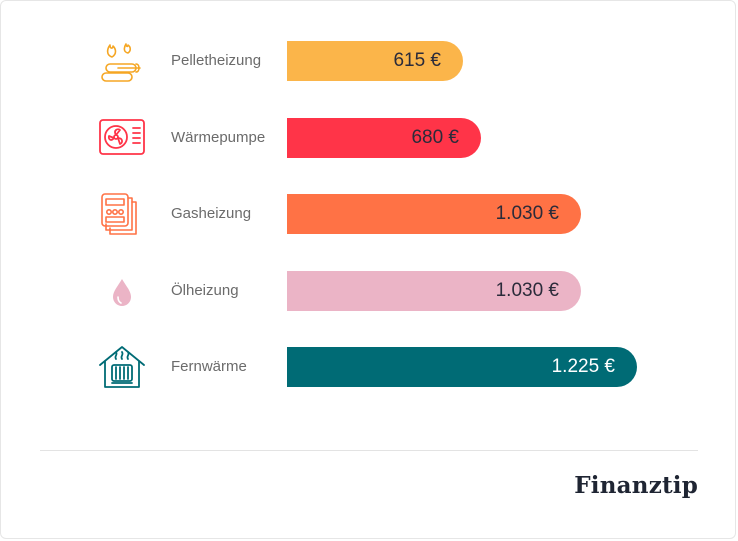 Image resolution: width=738 pixels, height=541 pixels. What do you see at coordinates (375, 61) in the screenshot?
I see `bar: 615 €` at bounding box center [375, 61].